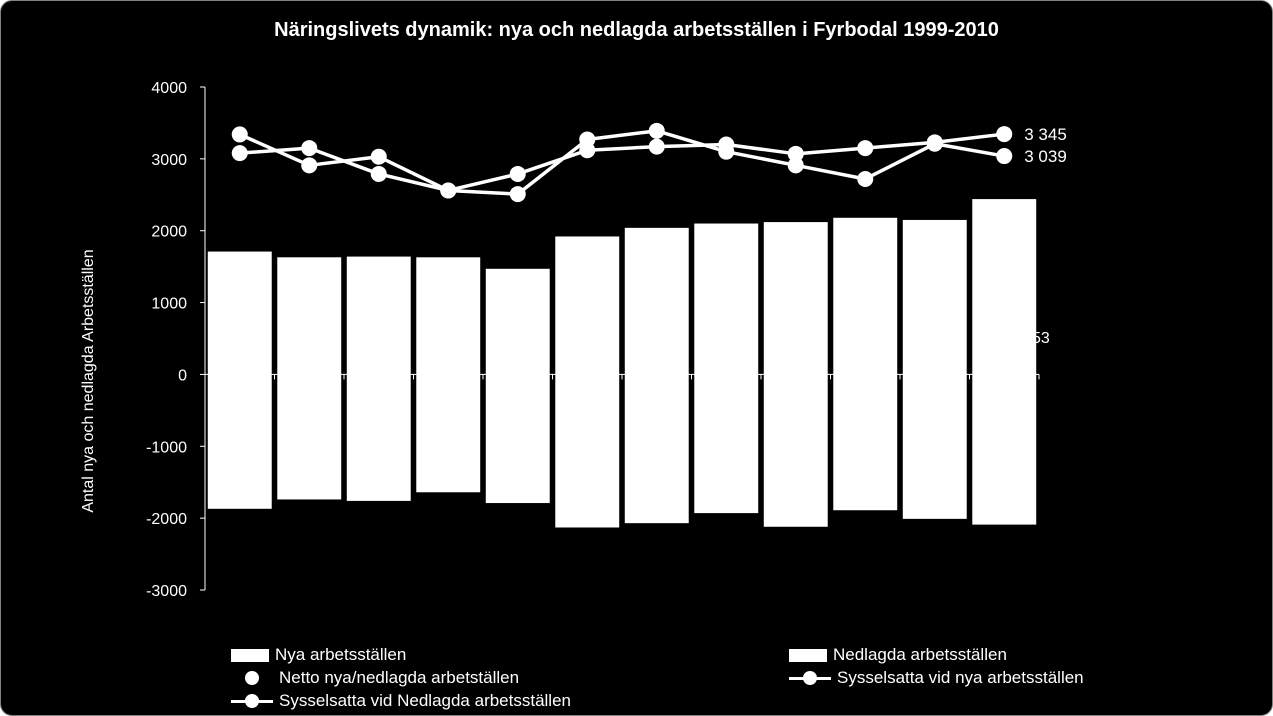 This screenshot has width=1273, height=716. I want to click on bar-nedlagda-2010, so click(1004, 449).